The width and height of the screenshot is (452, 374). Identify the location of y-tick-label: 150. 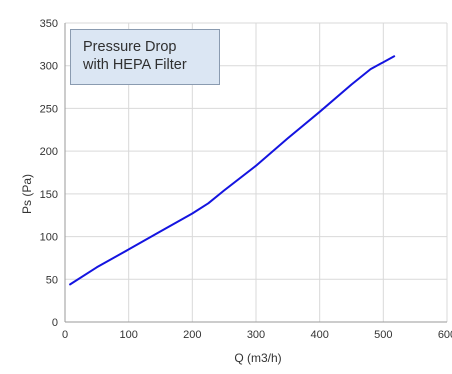
(49, 195).